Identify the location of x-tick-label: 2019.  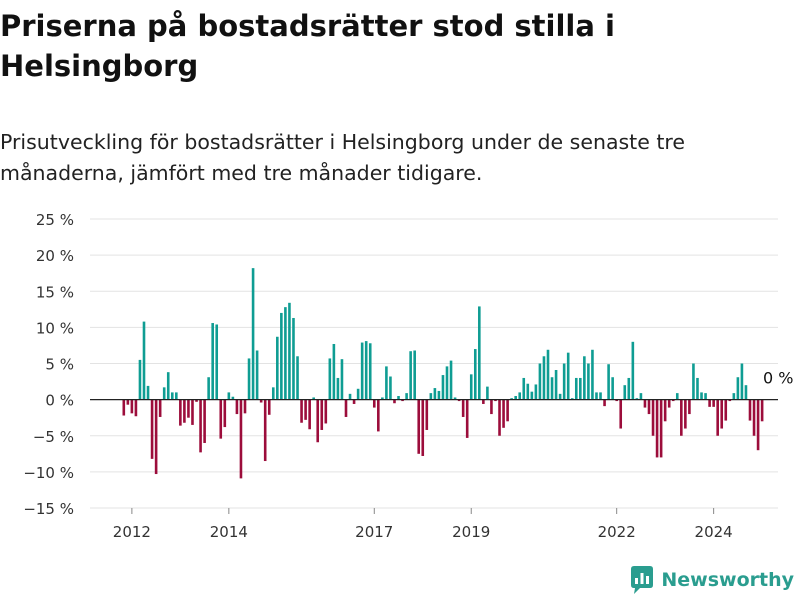
(471, 532).